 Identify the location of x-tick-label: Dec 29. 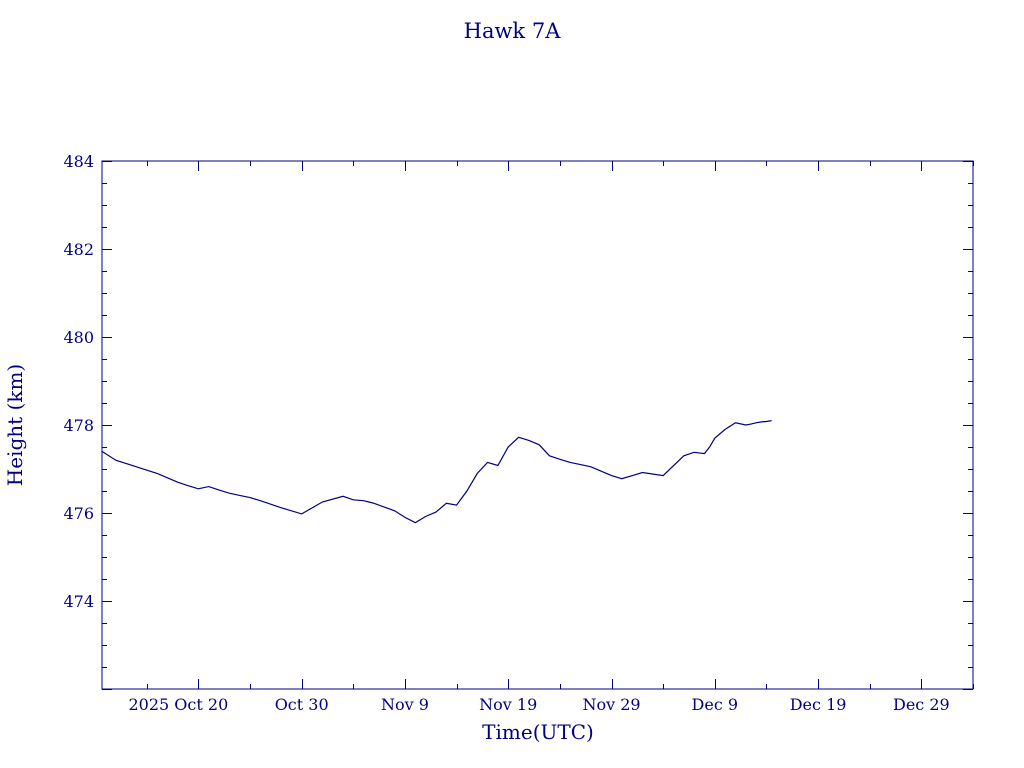
(921, 704).